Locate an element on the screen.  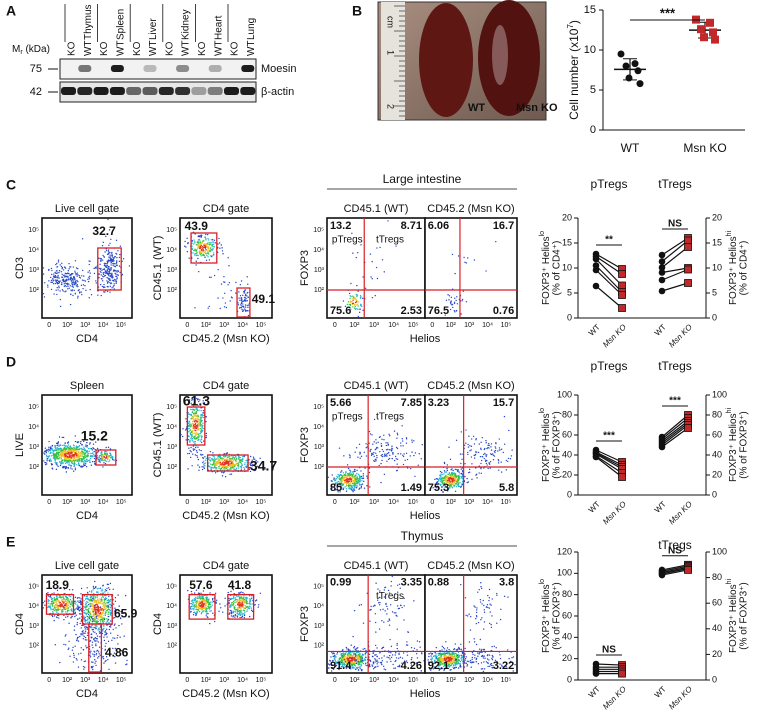
y-tick-label: 100 is located at coordinates (564, 394).